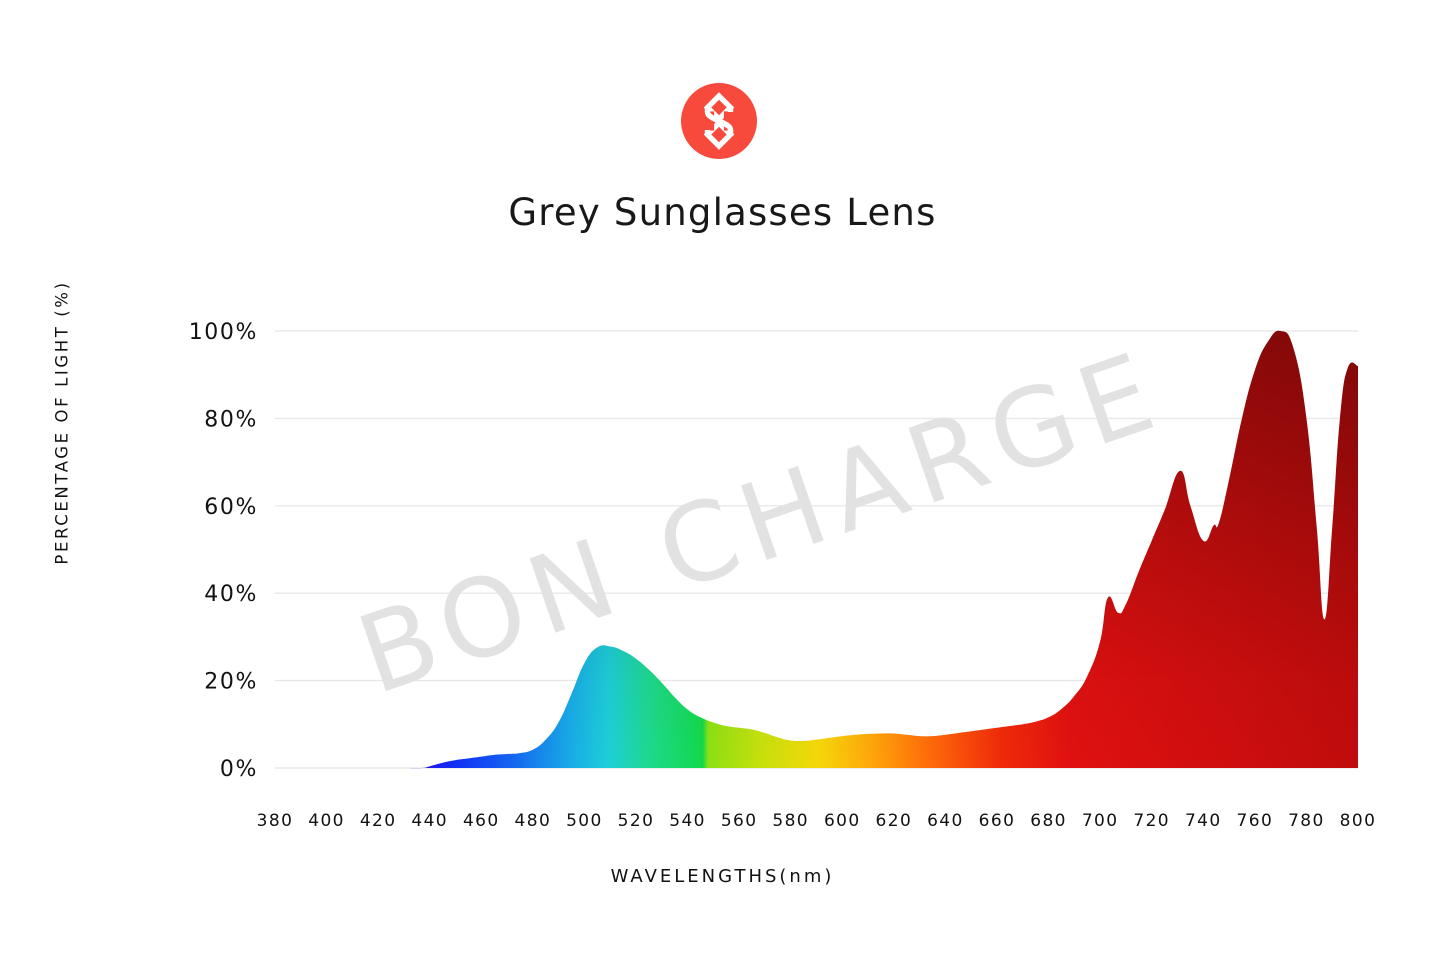  What do you see at coordinates (842, 821) in the screenshot?
I see `x-tick-label: 600` at bounding box center [842, 821].